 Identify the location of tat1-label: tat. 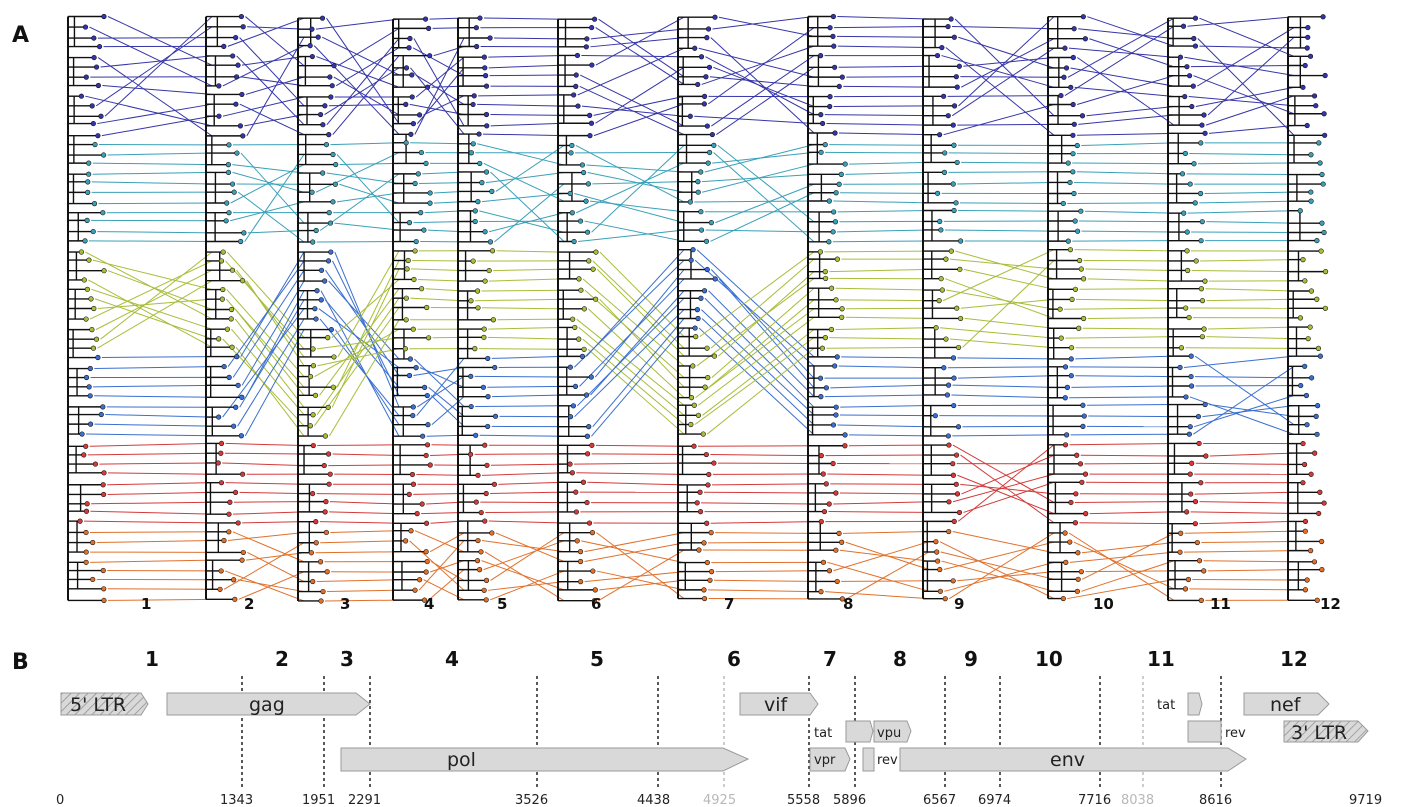
(823, 733).